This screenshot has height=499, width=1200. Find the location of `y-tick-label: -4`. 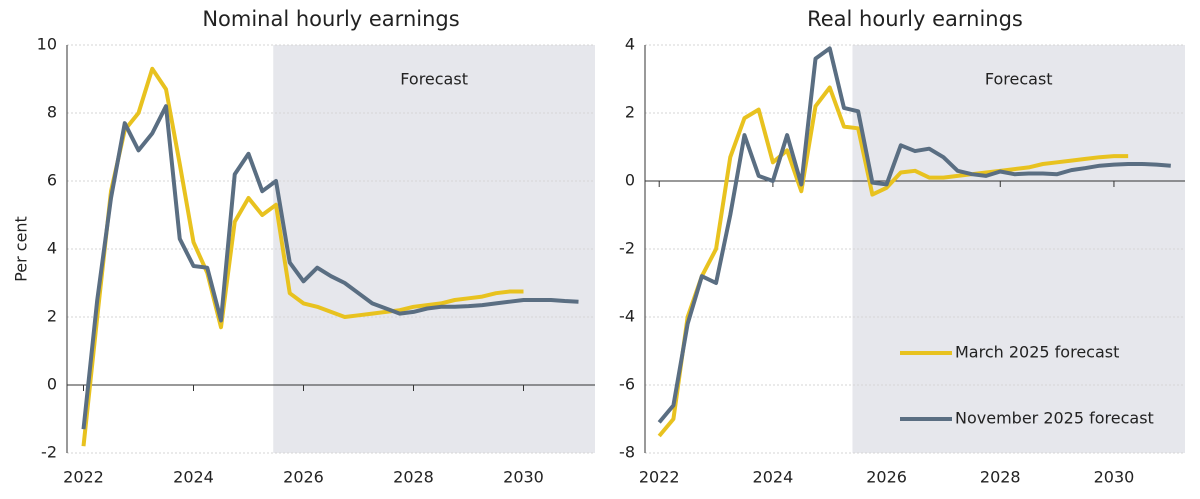

y-tick-label: -4 is located at coordinates (627, 316).